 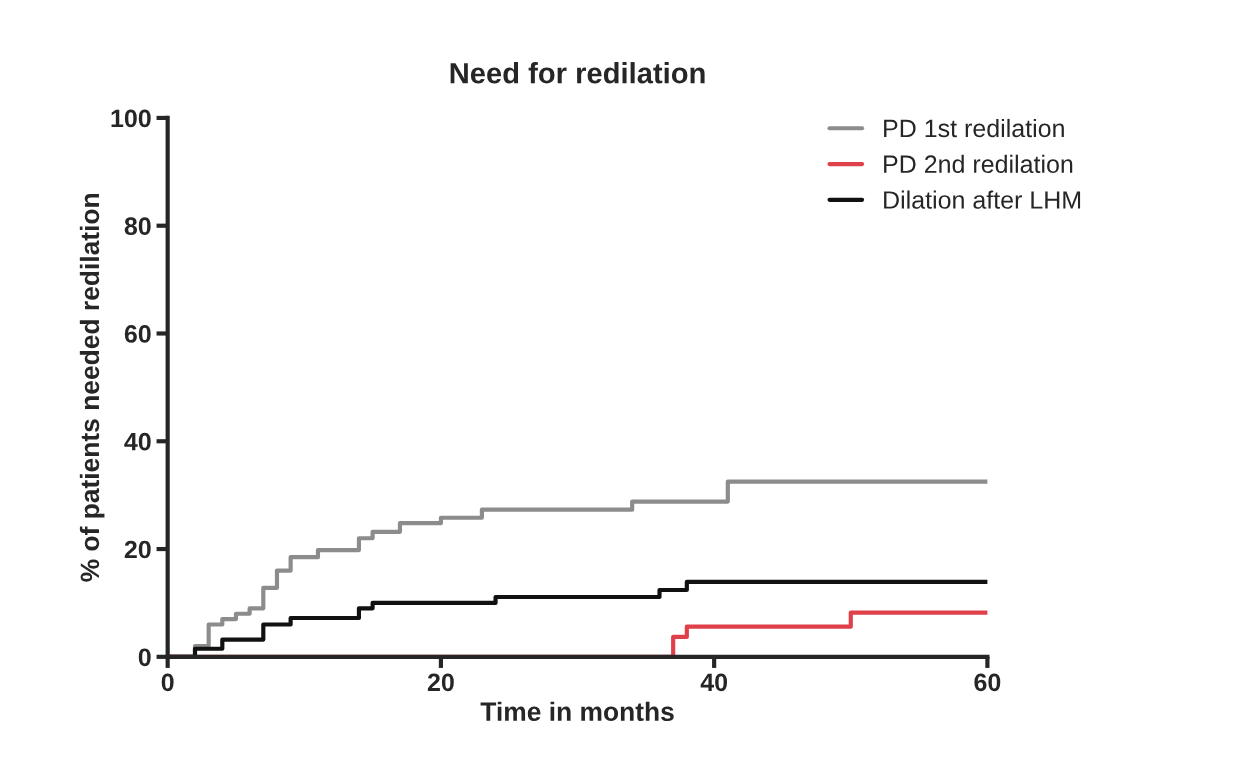 What do you see at coordinates (577, 73) in the screenshot?
I see `chart-title: Need for redilation` at bounding box center [577, 73].